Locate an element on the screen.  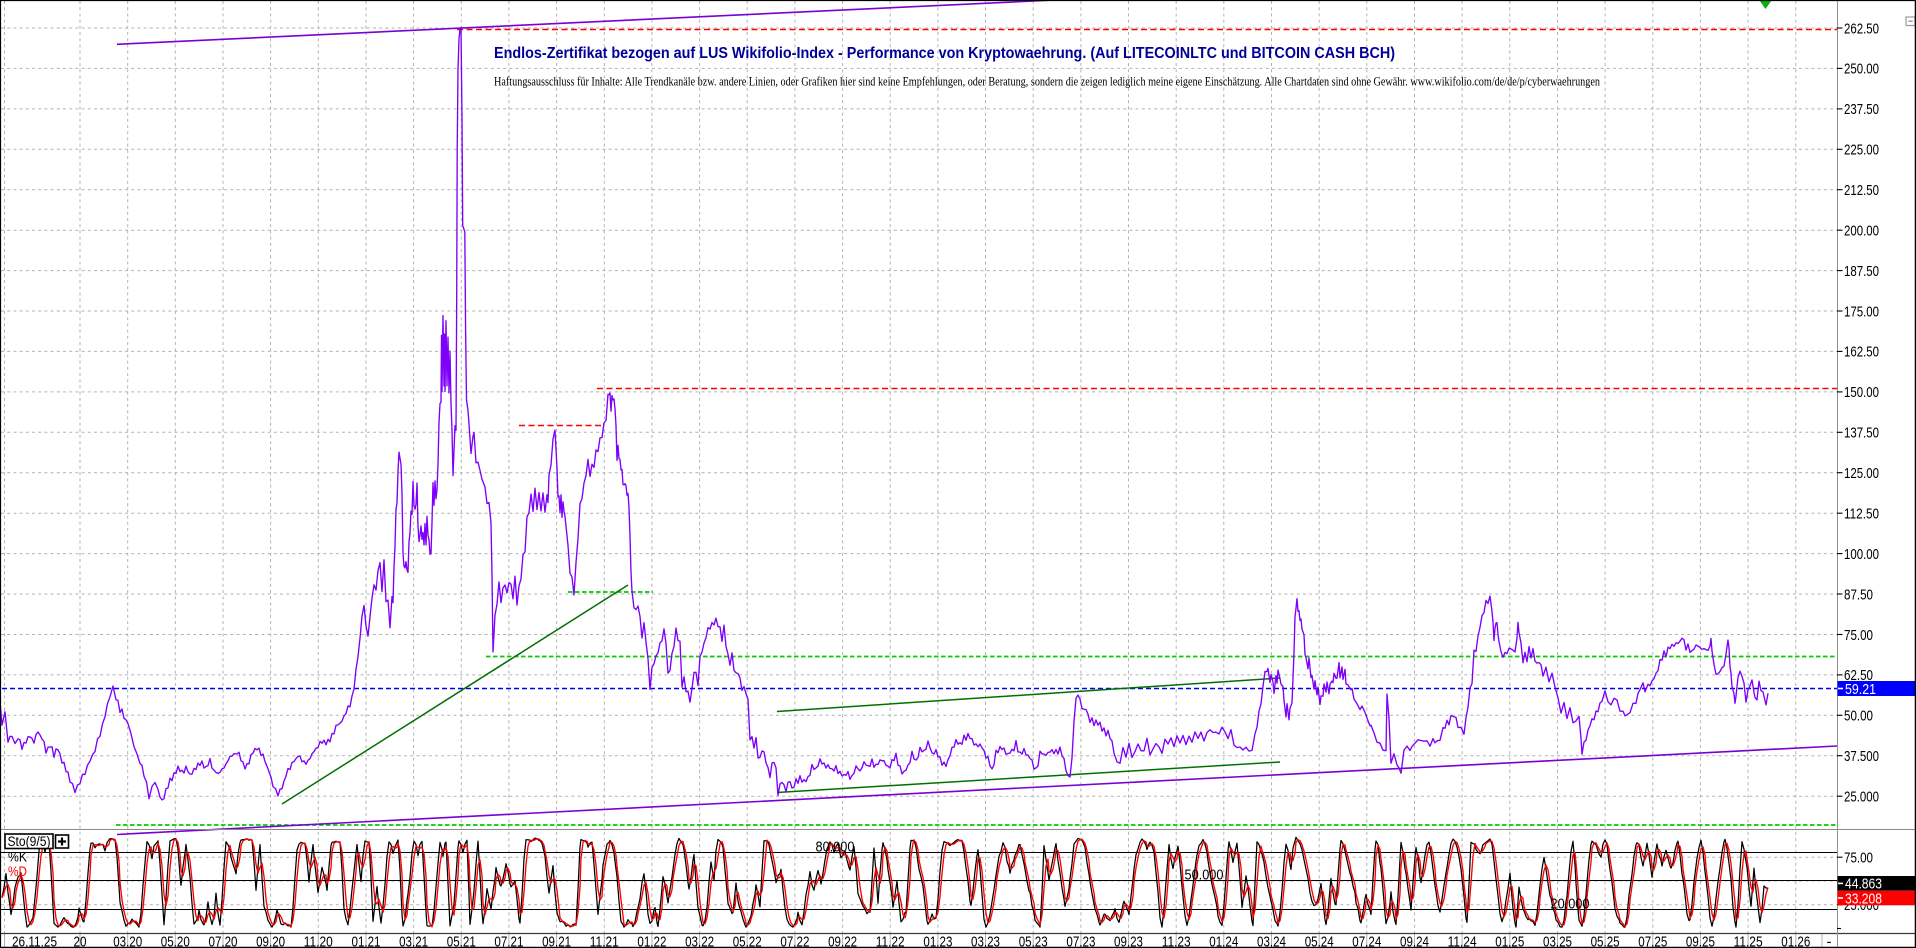
svg-text: 03.20 is located at coordinates (127, 940).